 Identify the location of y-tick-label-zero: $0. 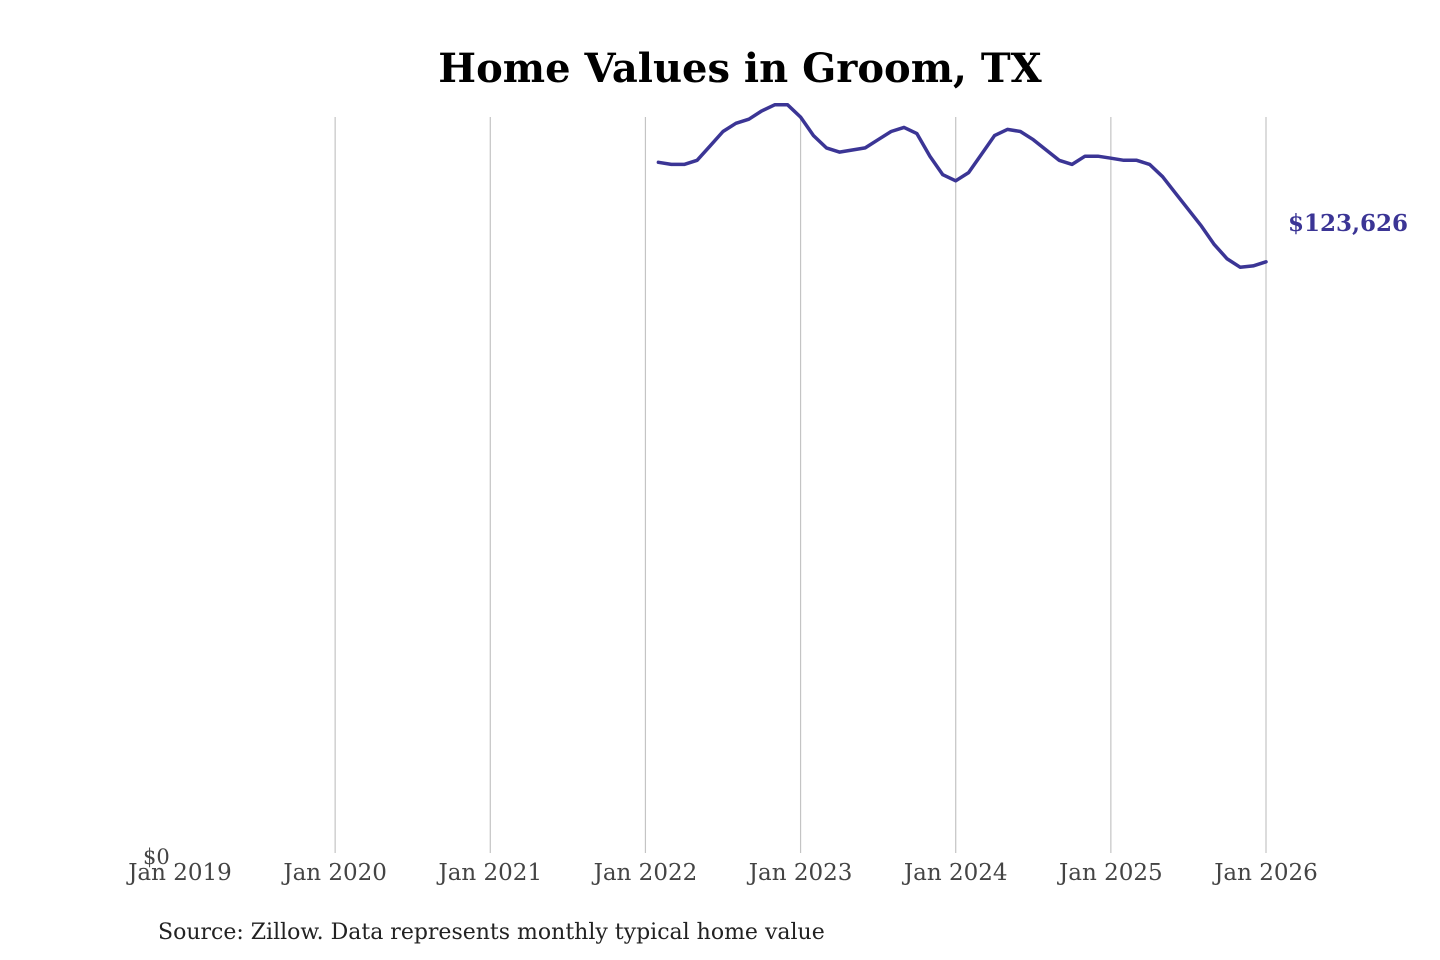
(156, 857).